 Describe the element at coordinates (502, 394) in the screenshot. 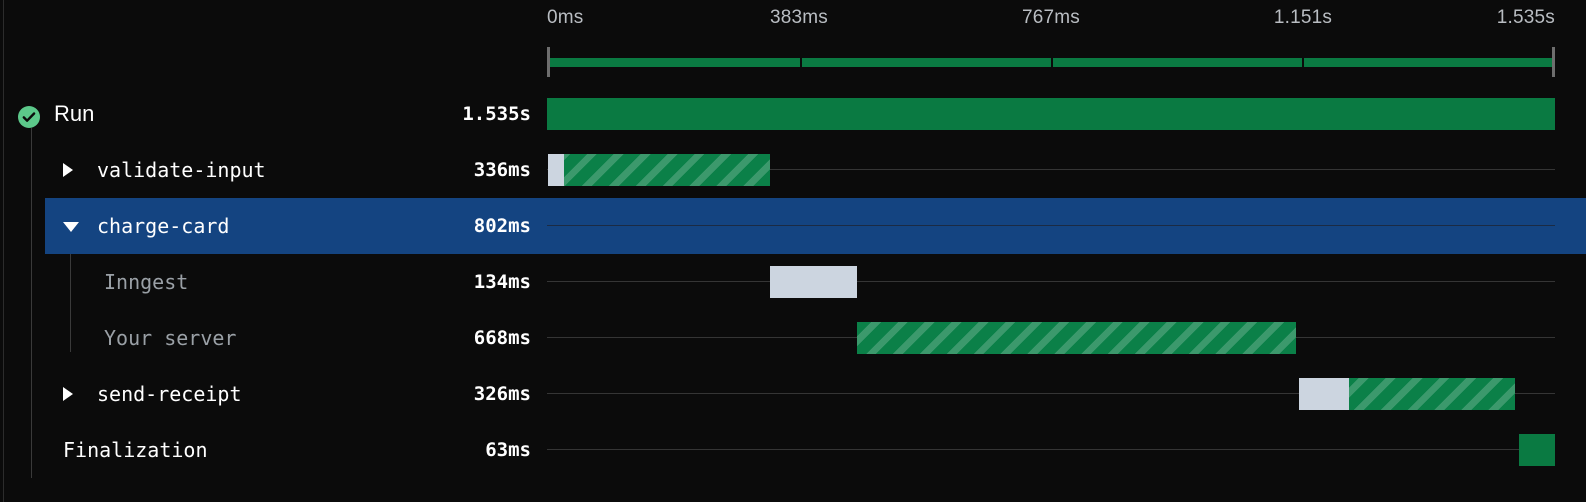

I see `row-duration: 326ms` at that location.